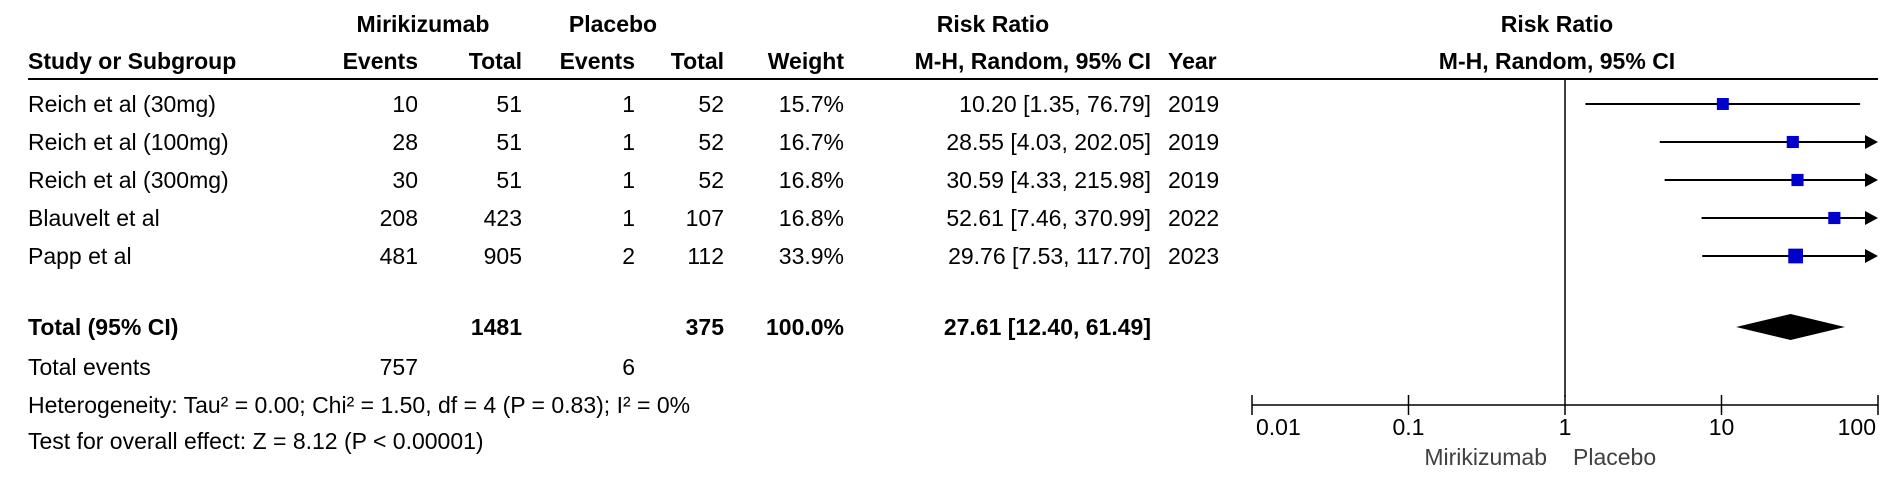  Describe the element at coordinates (380, 61) in the screenshot. I see `col-exp-events-header: Events` at that location.